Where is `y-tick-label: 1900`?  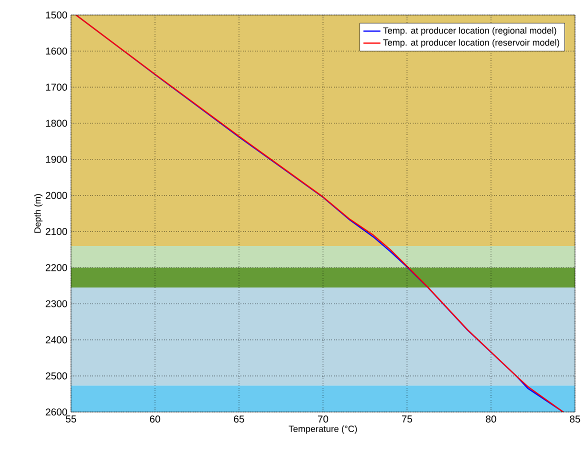
y-tick-label: 1900 is located at coordinates (57, 159).